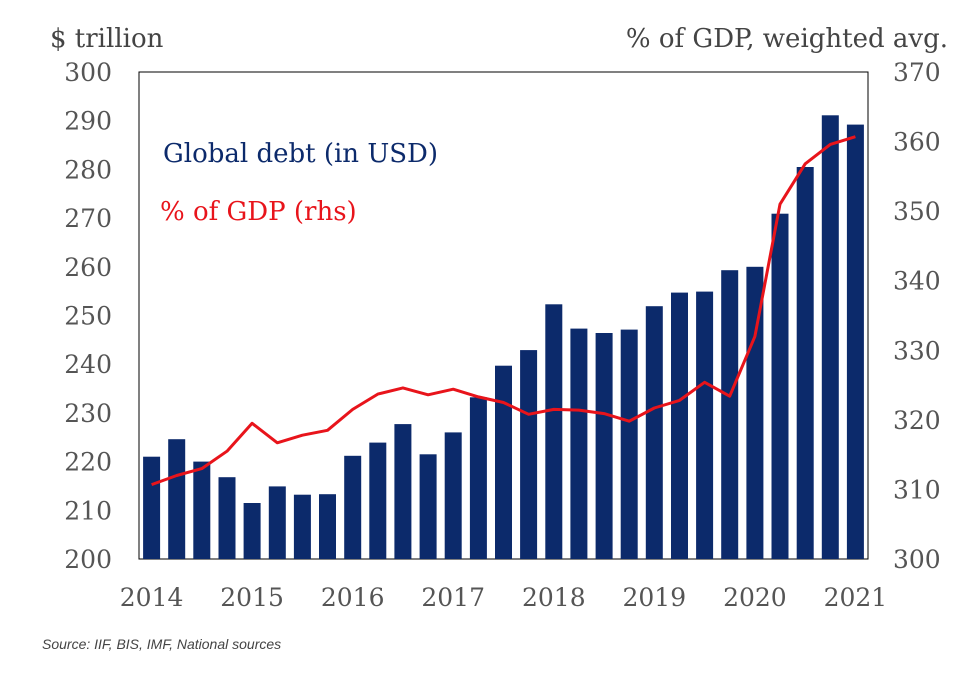  Describe the element at coordinates (258, 212) in the screenshot. I see `legend-gdp-ratio: % of GDP (rhs)` at that location.